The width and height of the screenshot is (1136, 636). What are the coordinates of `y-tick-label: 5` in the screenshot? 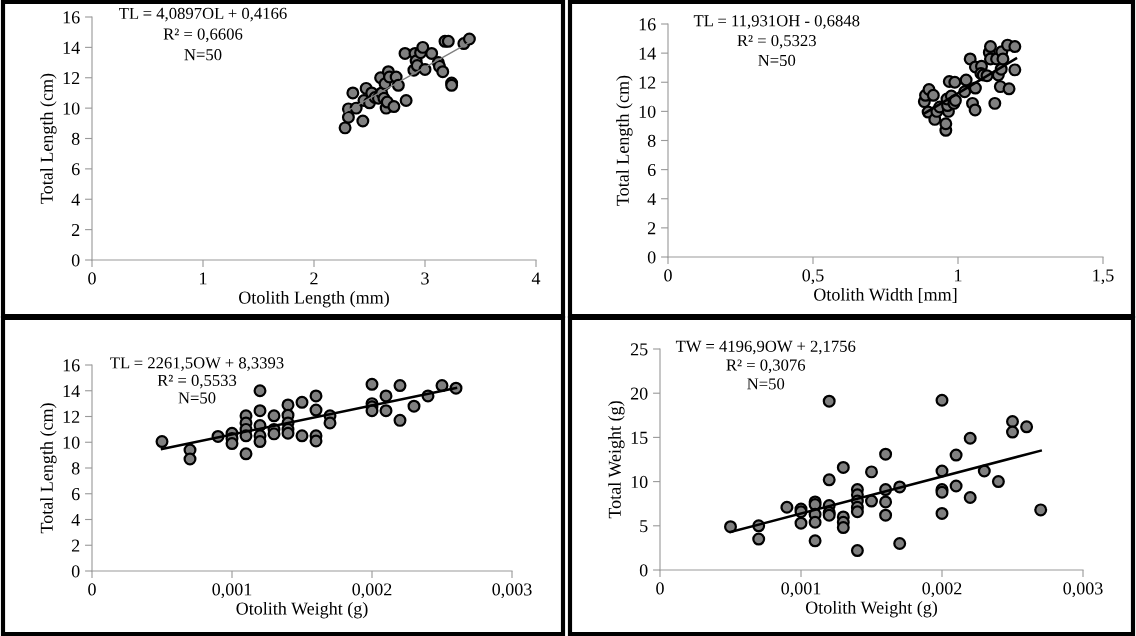 It's located at (644, 526).